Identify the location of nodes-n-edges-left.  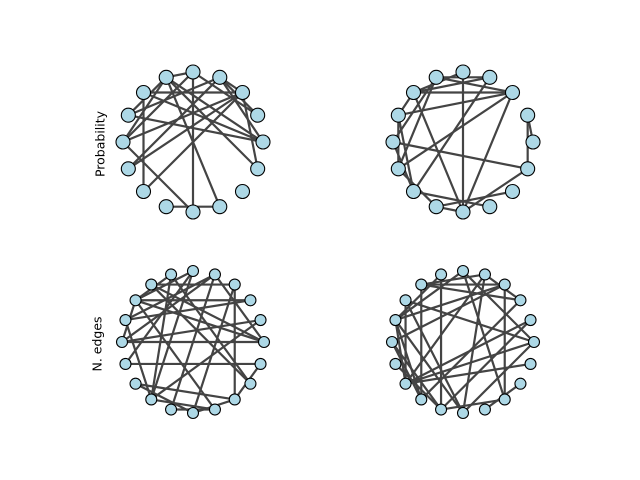
(193, 342).